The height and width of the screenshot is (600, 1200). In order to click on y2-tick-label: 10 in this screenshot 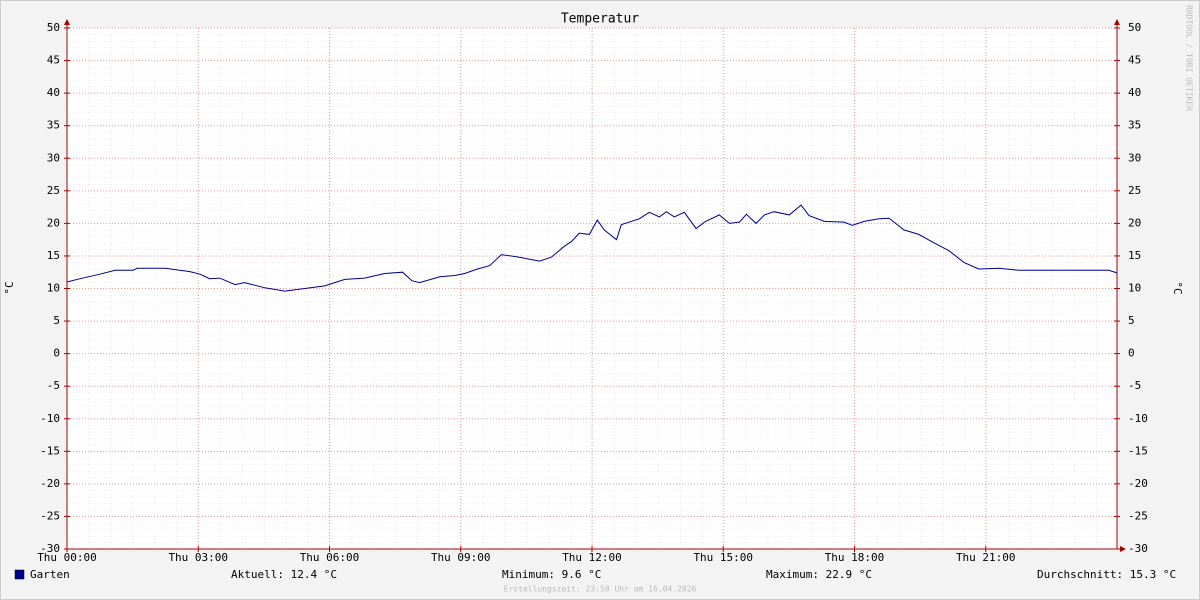, I will do `click(1134, 288)`.